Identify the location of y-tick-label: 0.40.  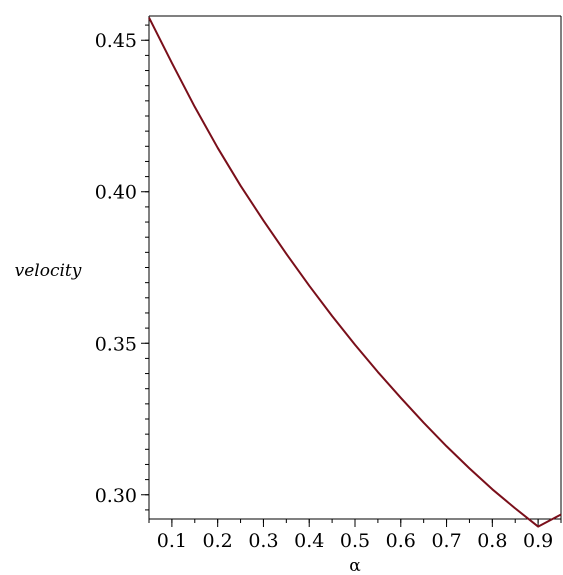
(116, 193).